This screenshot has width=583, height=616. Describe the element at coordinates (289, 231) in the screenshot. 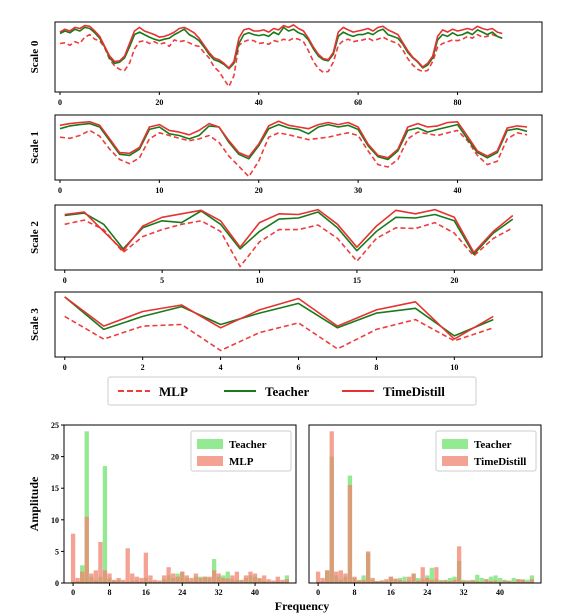

I see `series-timedistill` at that location.